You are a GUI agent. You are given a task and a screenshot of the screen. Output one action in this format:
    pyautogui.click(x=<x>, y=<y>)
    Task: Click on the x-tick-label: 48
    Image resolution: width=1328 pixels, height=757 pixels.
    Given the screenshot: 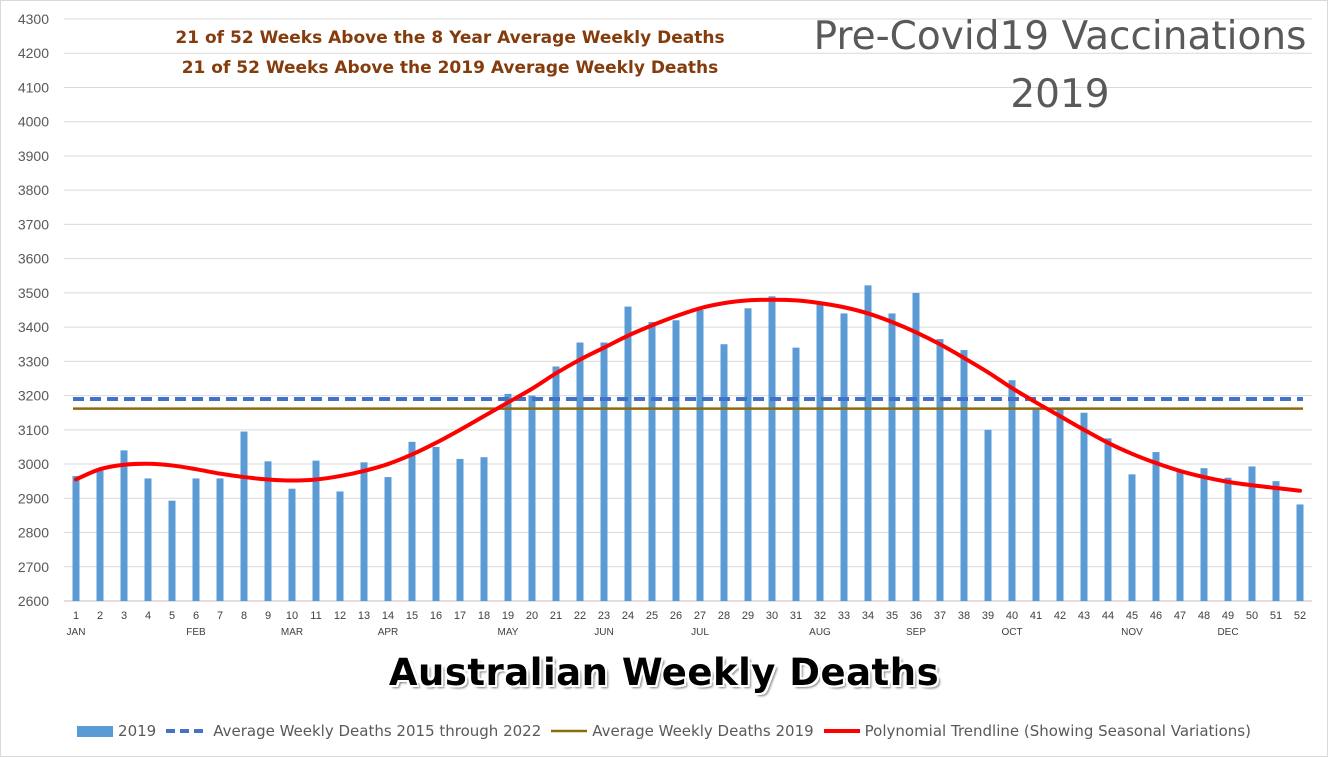 What is the action you would take?
    pyautogui.click(x=1204, y=616)
    